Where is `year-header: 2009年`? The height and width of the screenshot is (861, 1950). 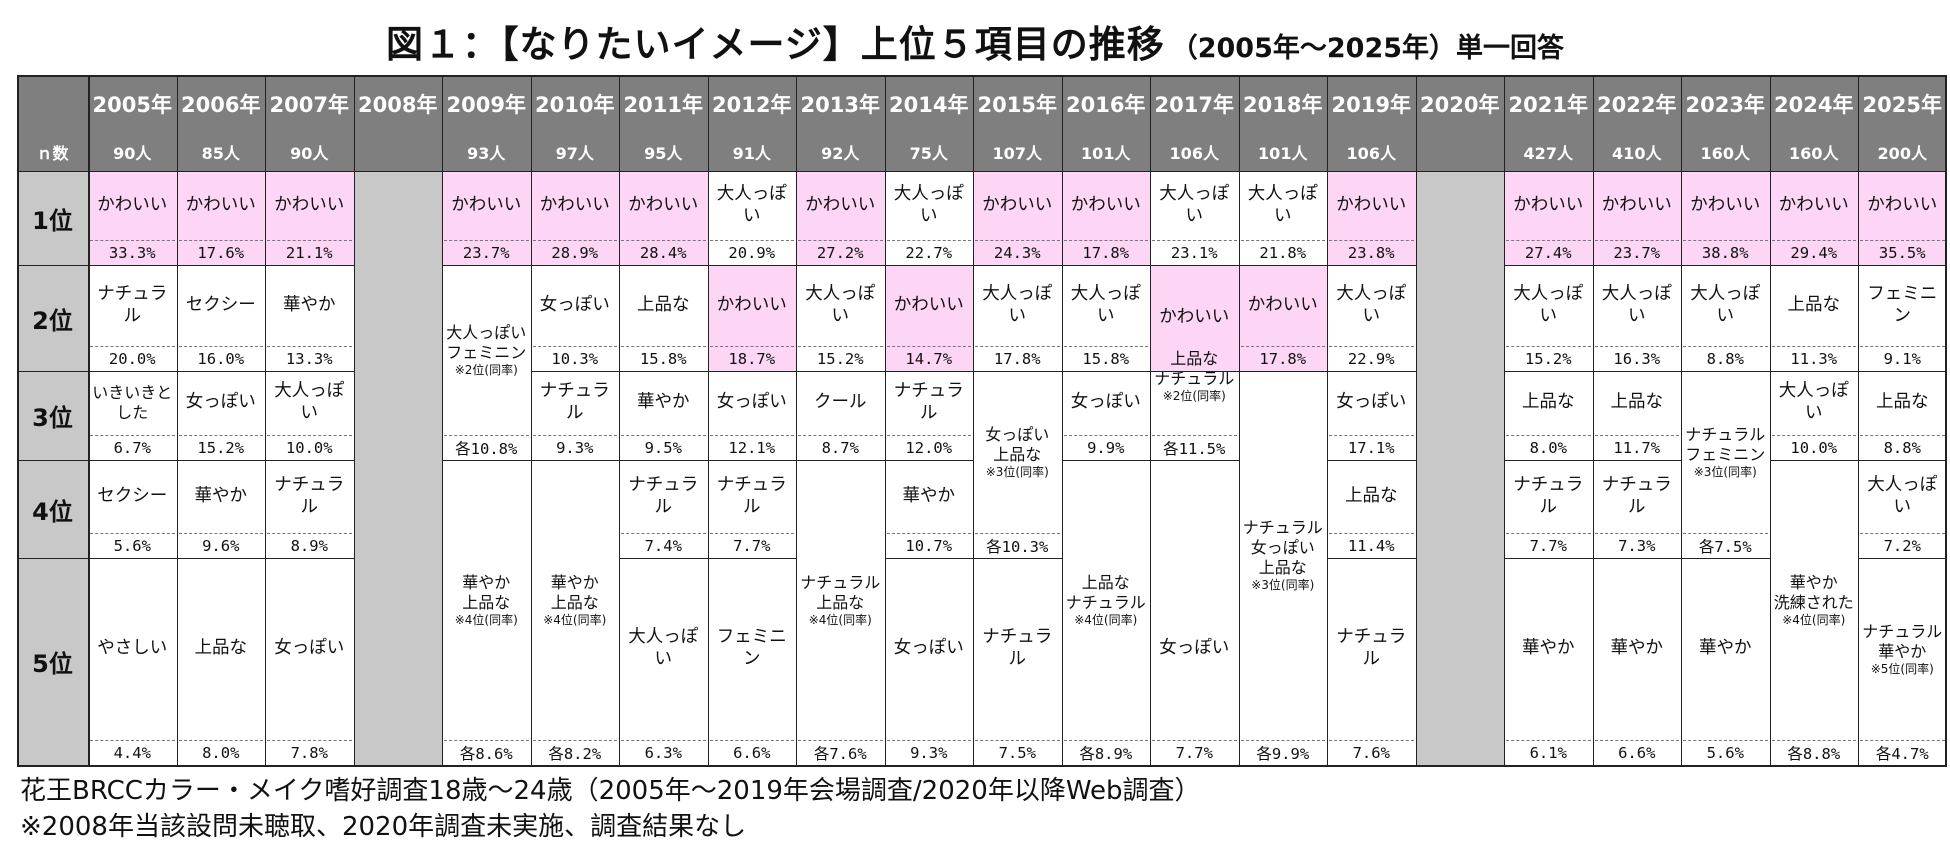 year-header: 2009年 is located at coordinates (486, 104).